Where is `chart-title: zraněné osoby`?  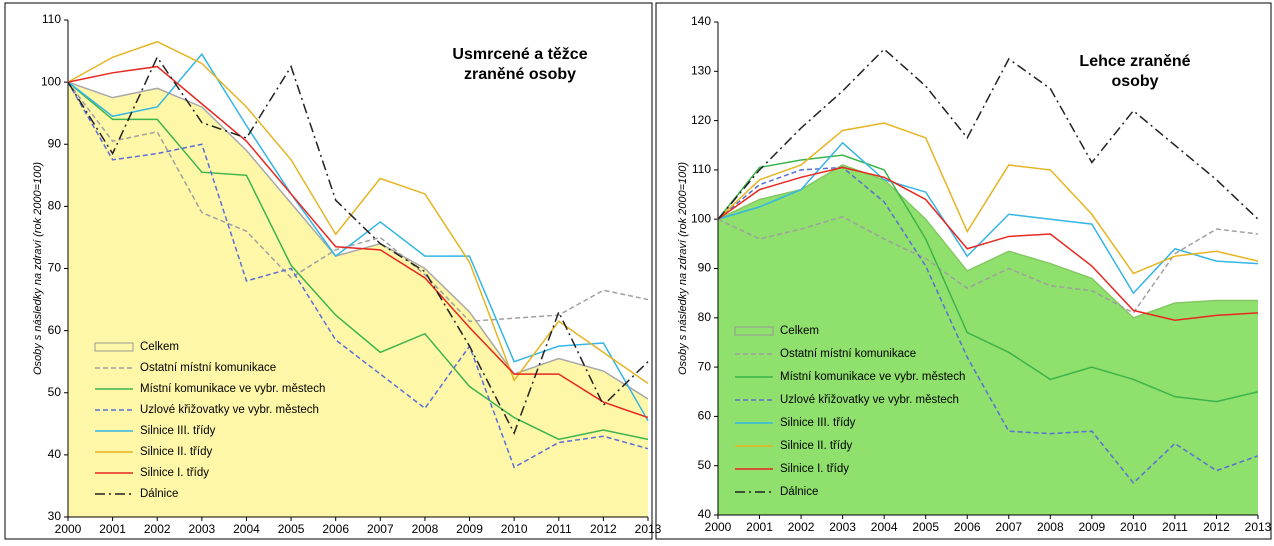 chart-title: zraněné osoby is located at coordinates (520, 74).